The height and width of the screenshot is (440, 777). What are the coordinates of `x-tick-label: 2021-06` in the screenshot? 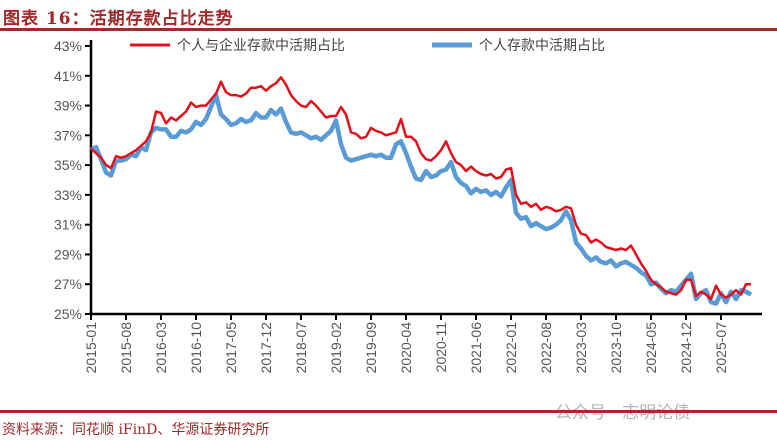 It's located at (476, 348).